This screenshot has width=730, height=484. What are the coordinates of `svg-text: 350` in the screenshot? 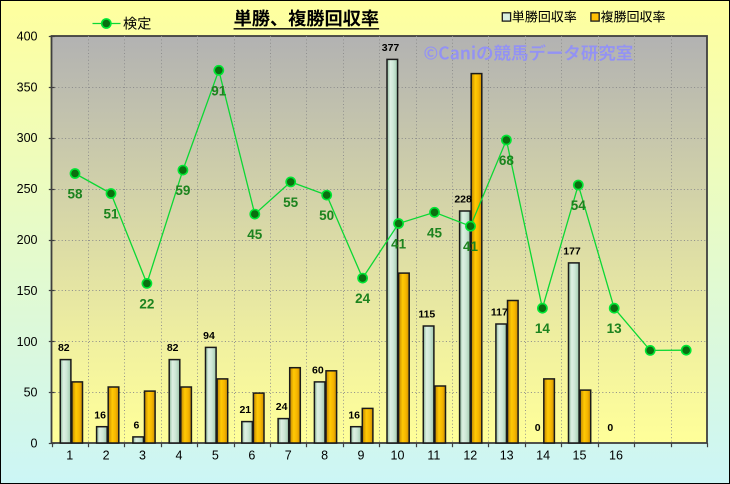 It's located at (27, 87).